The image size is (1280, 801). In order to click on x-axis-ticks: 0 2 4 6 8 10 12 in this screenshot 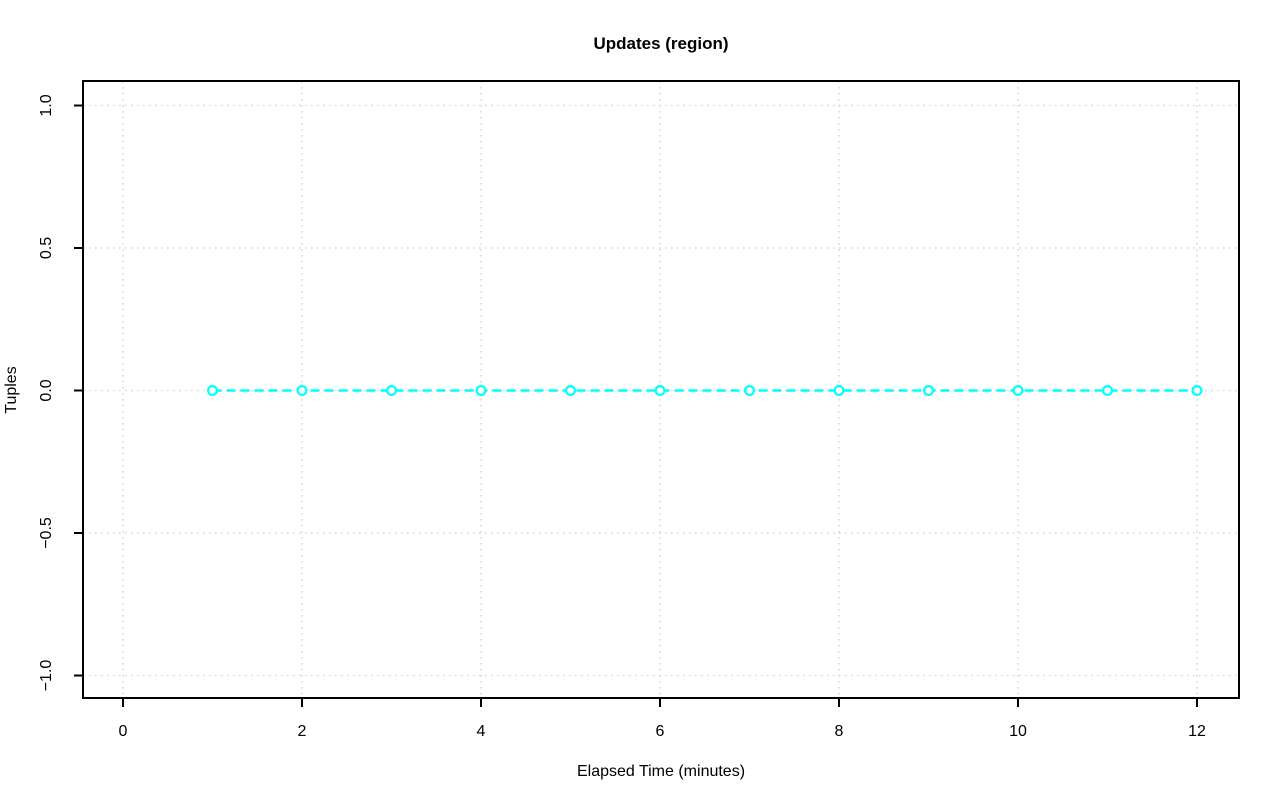, I will do `click(662, 719)`.